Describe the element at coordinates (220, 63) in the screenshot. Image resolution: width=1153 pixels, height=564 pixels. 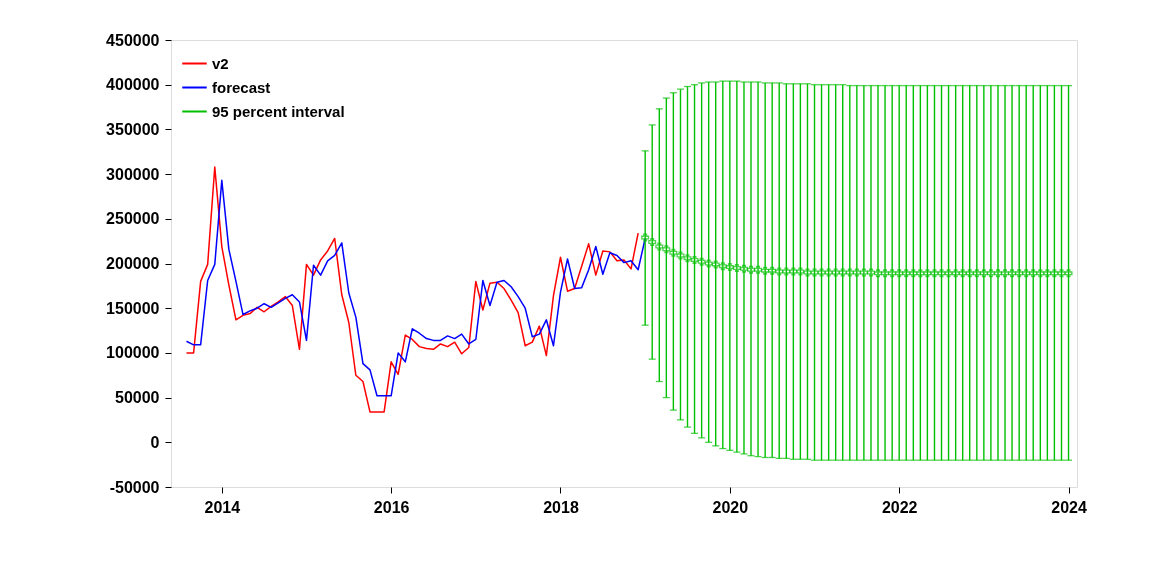
I see `legend-label: v2` at that location.